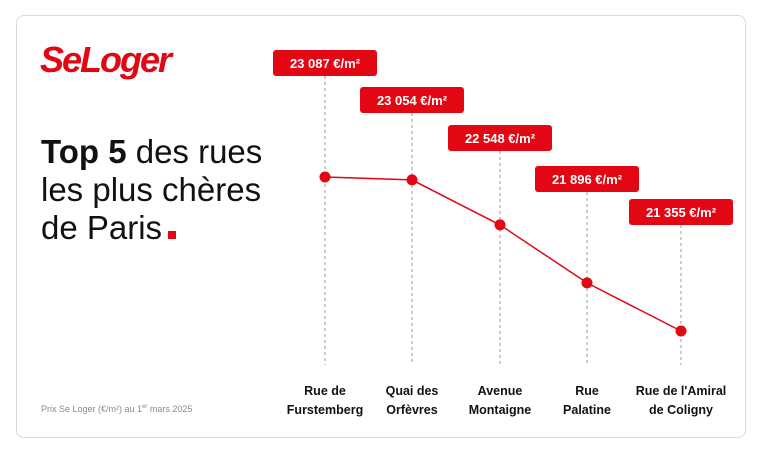 The width and height of the screenshot is (766, 460). I want to click on source-note: Prix Se Loger (€/m²) au 1er mars 2025, so click(116, 409).